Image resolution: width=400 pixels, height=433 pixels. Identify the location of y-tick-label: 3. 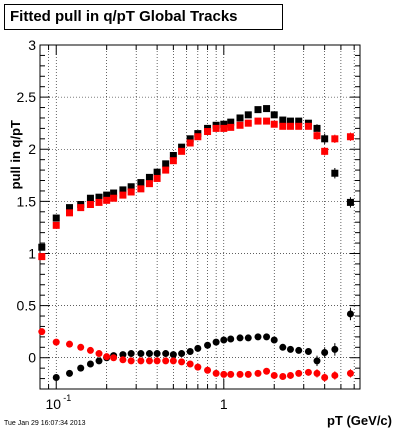
(32, 45).